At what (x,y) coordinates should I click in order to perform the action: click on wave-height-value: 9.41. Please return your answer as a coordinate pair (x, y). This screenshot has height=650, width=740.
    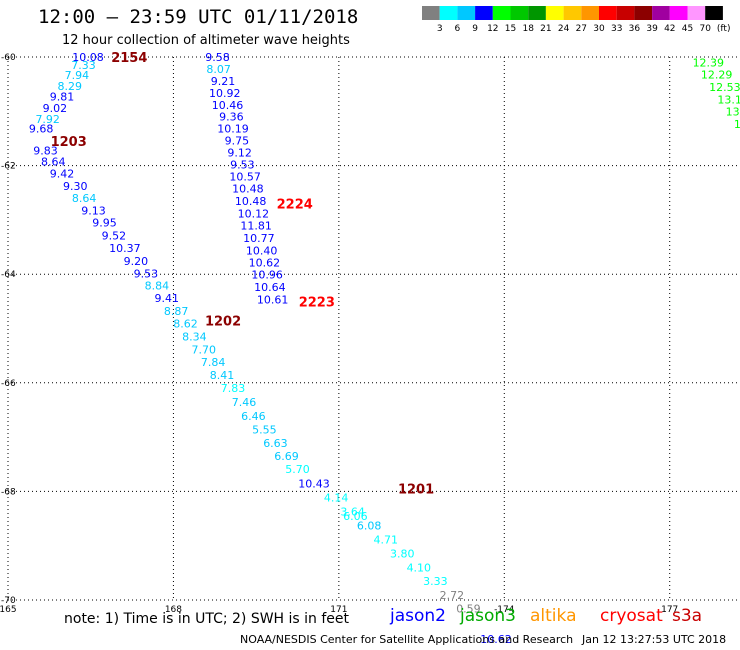
    Looking at the image, I should click on (167, 298).